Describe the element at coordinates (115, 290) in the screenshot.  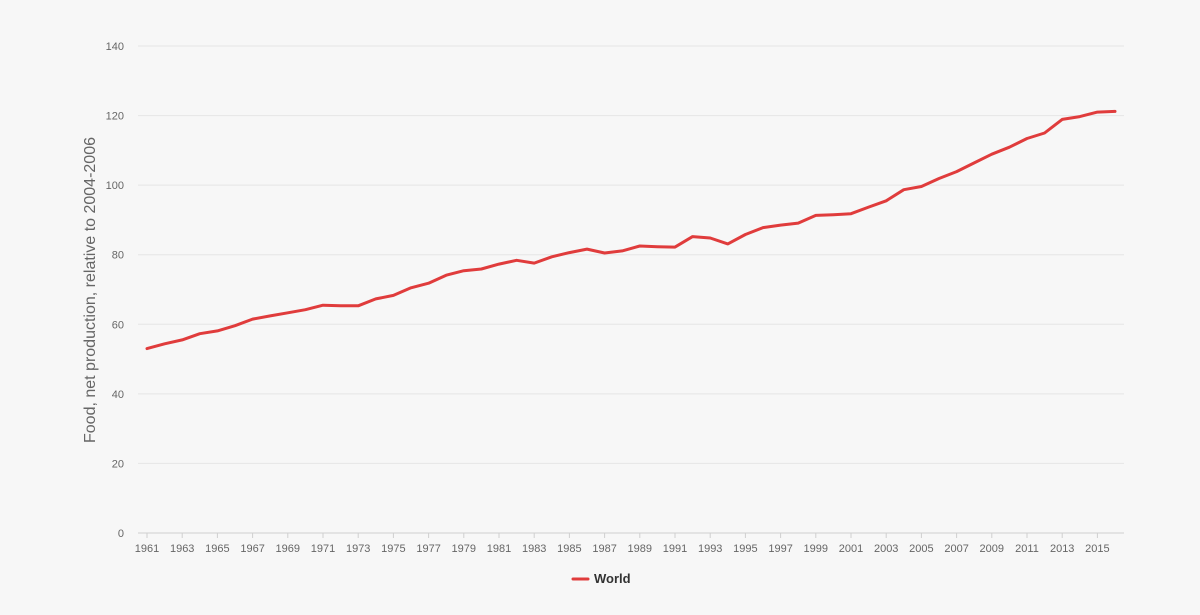
I see `y-axis-ticks: 0 20 40 60 80 100 120 140` at that location.